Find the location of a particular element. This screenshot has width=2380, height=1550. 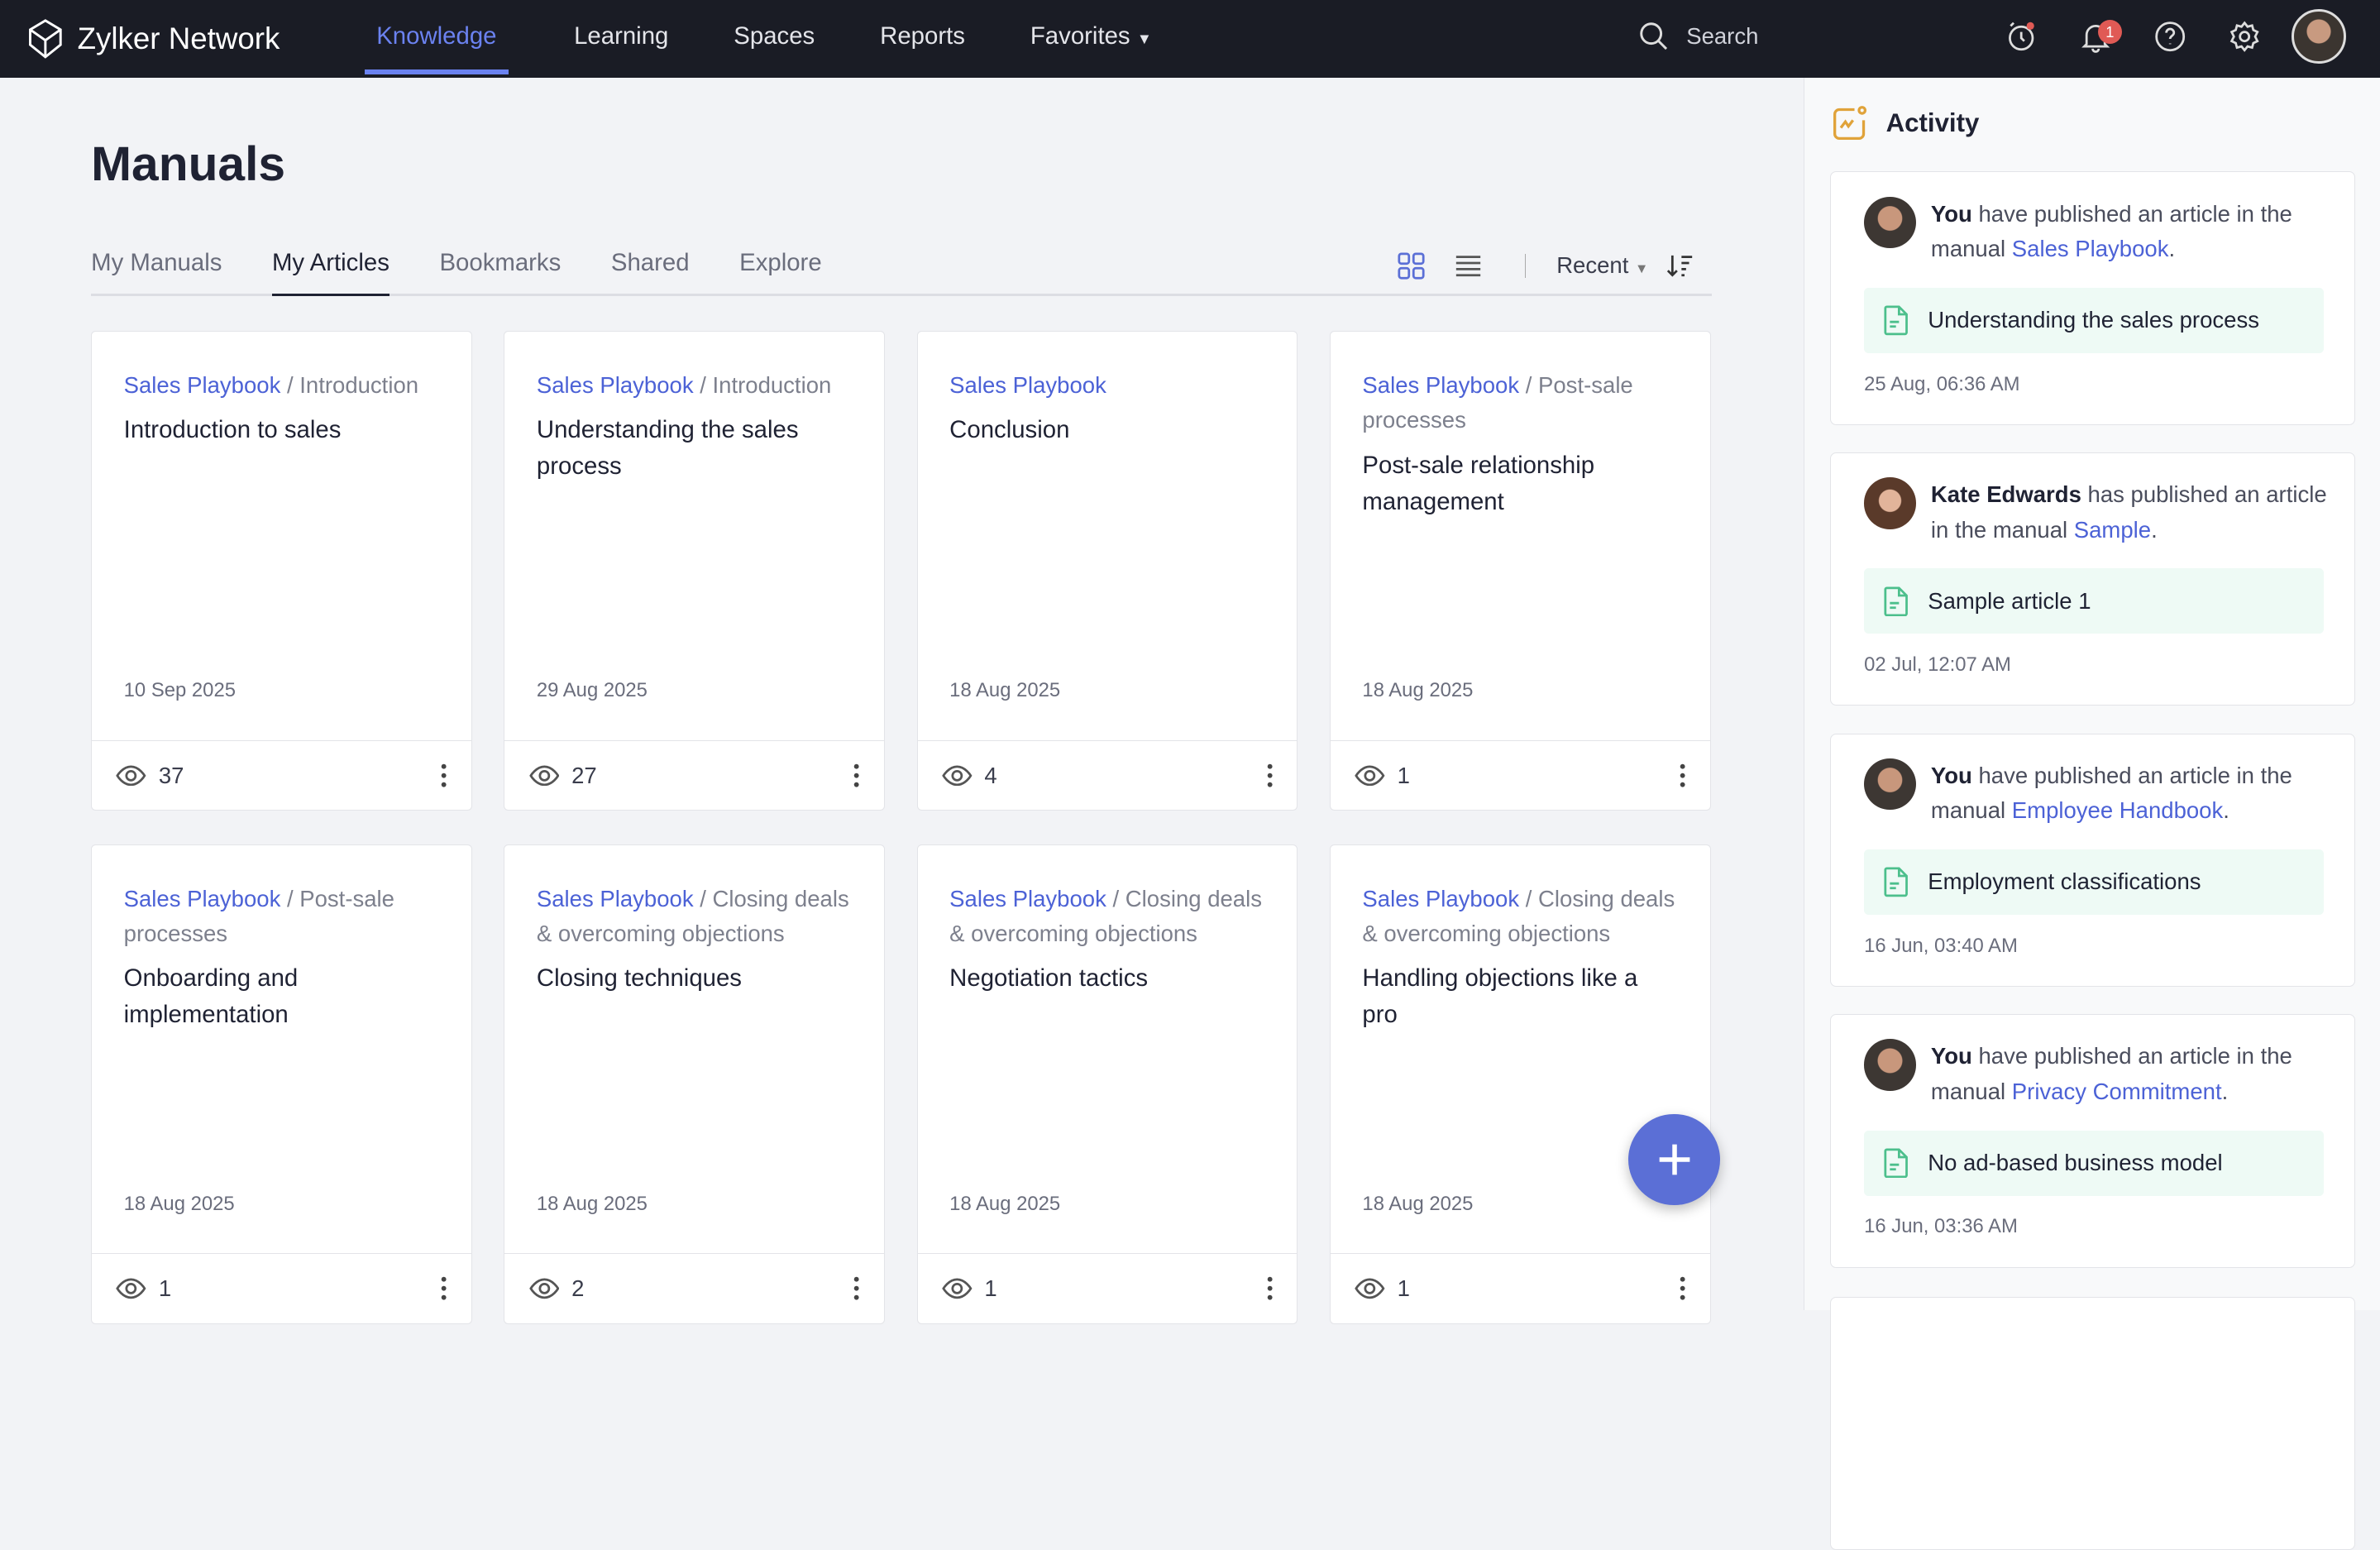

breadcrumb: Sales Playbook / Introduction is located at coordinates (271, 385).